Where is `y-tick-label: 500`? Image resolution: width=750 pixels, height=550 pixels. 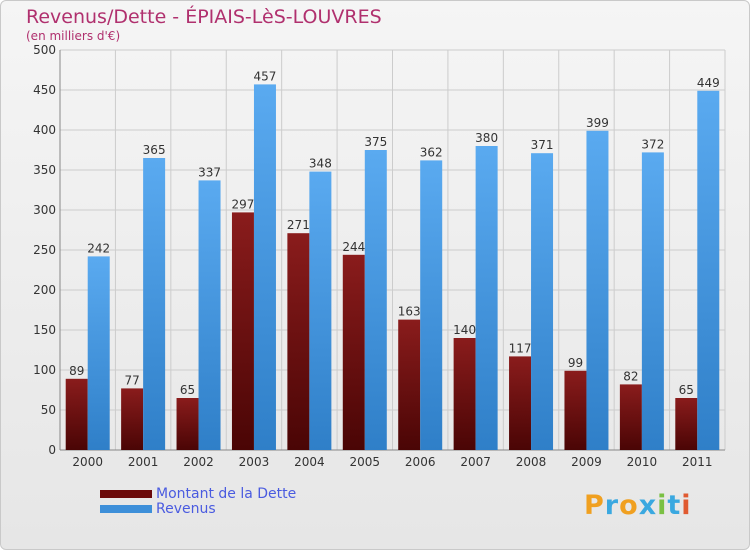
y-tick-label: 500 is located at coordinates (44, 50).